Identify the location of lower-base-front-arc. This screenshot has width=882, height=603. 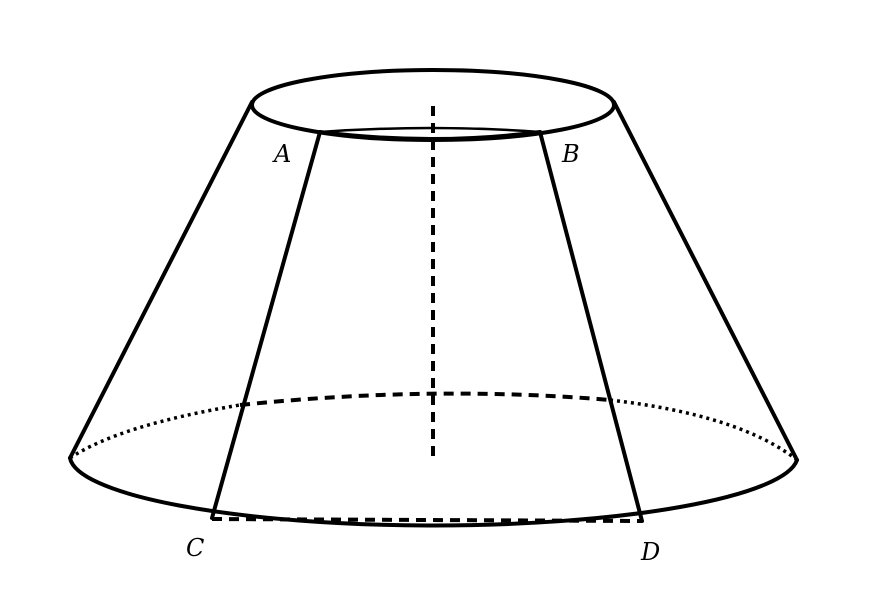
(433, 492).